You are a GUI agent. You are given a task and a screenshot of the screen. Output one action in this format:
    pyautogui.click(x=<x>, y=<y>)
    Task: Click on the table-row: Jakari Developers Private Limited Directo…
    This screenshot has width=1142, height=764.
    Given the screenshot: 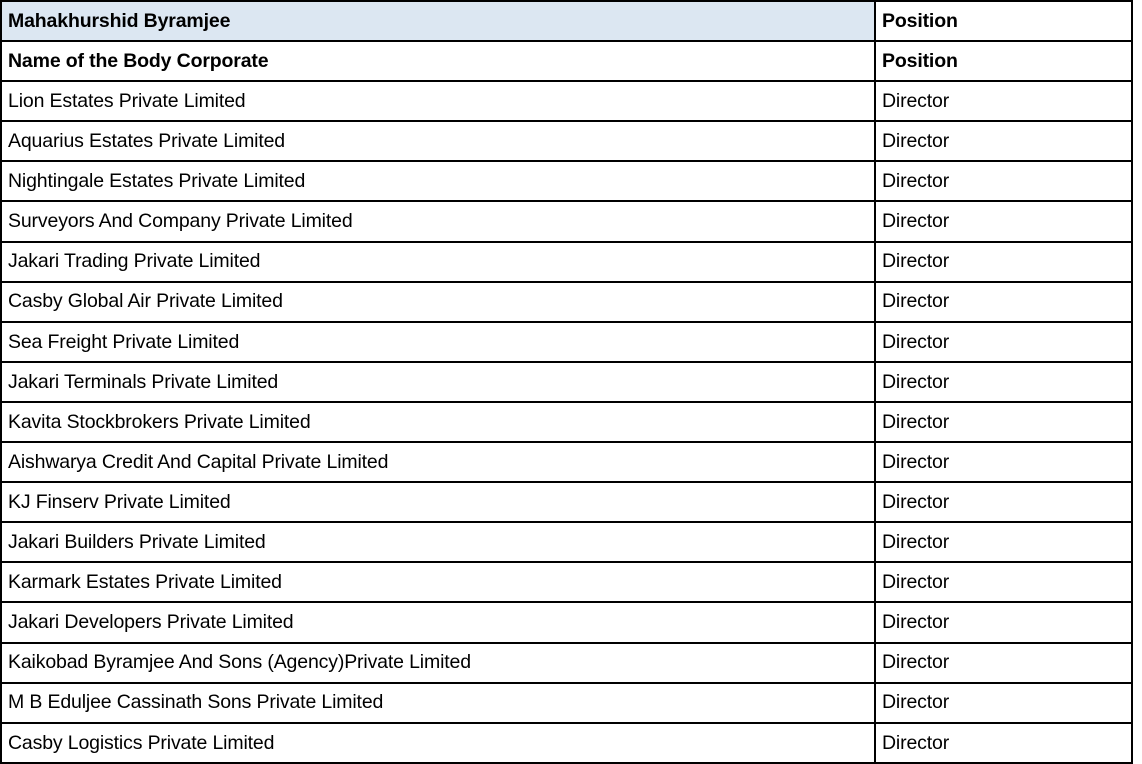 What is the action you would take?
    pyautogui.click(x=566, y=622)
    